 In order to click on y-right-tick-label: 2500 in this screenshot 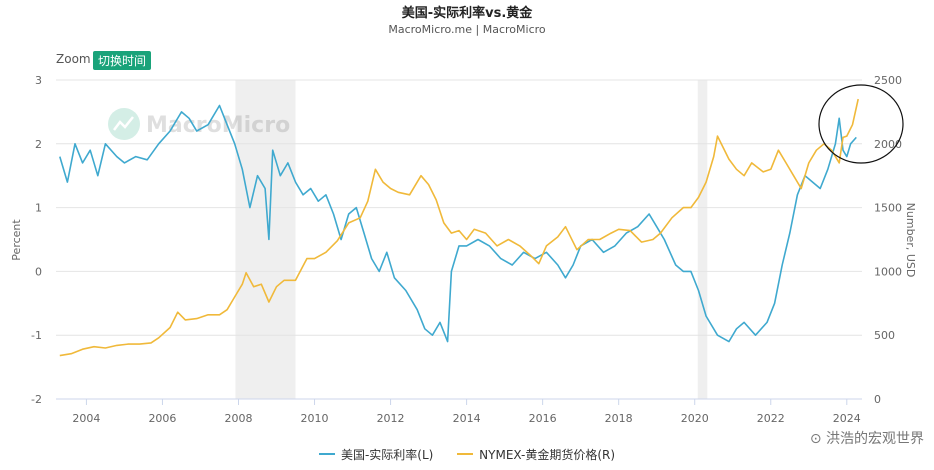, I will do `click(888, 80)`.